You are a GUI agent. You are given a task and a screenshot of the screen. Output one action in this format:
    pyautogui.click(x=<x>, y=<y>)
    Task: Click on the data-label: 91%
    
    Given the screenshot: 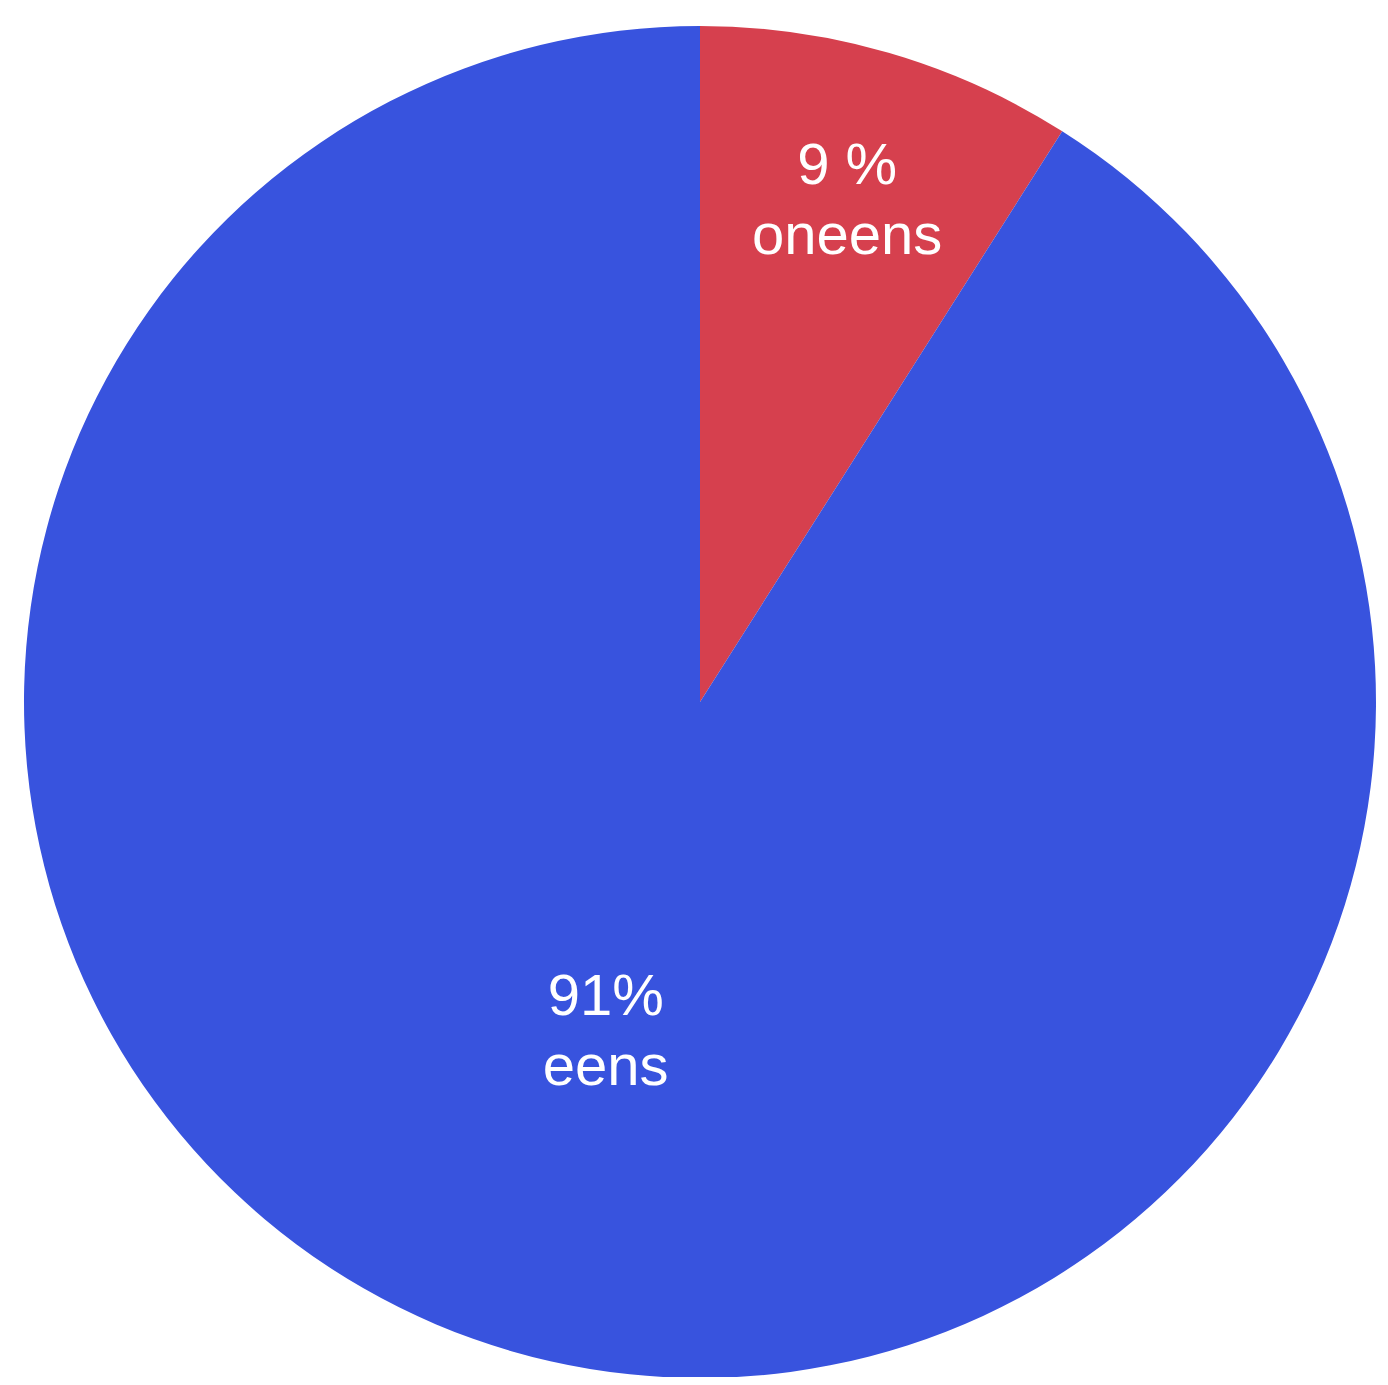 What is the action you would take?
    pyautogui.click(x=605, y=994)
    